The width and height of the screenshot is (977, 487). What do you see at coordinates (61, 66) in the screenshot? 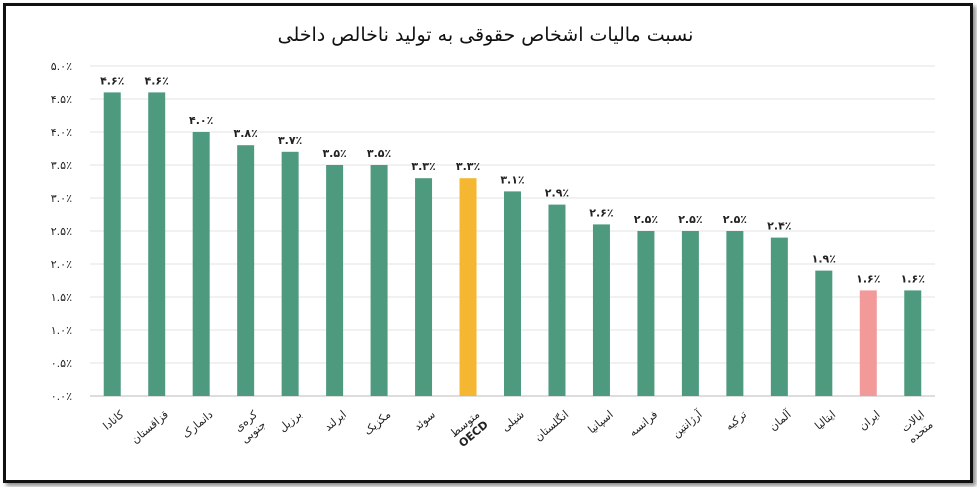
I see `y-tick-label: ۵.۰٪` at bounding box center [61, 66].